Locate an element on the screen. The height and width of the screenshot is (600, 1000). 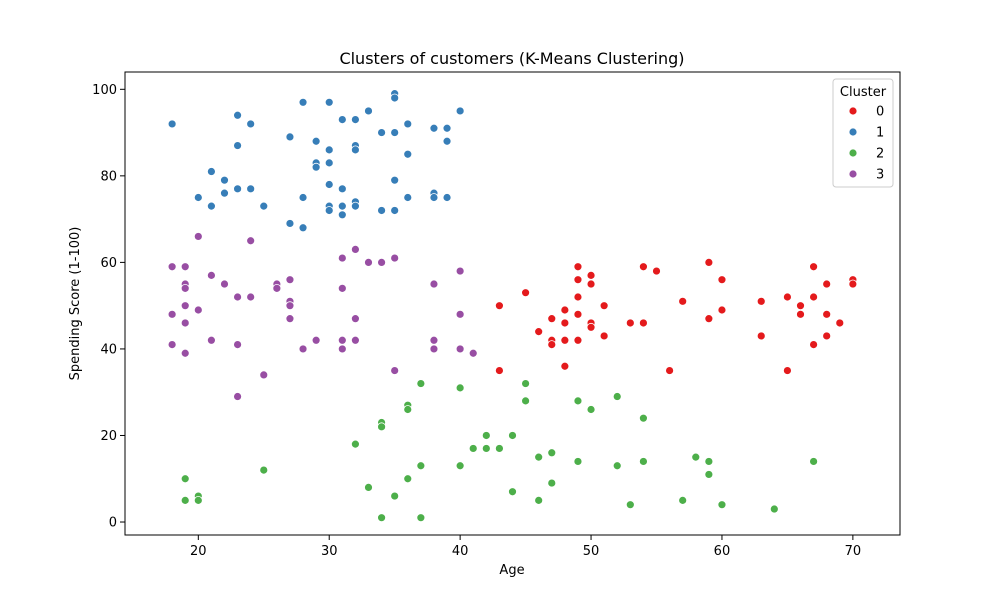
x-tick-label: 30 is located at coordinates (329, 551).